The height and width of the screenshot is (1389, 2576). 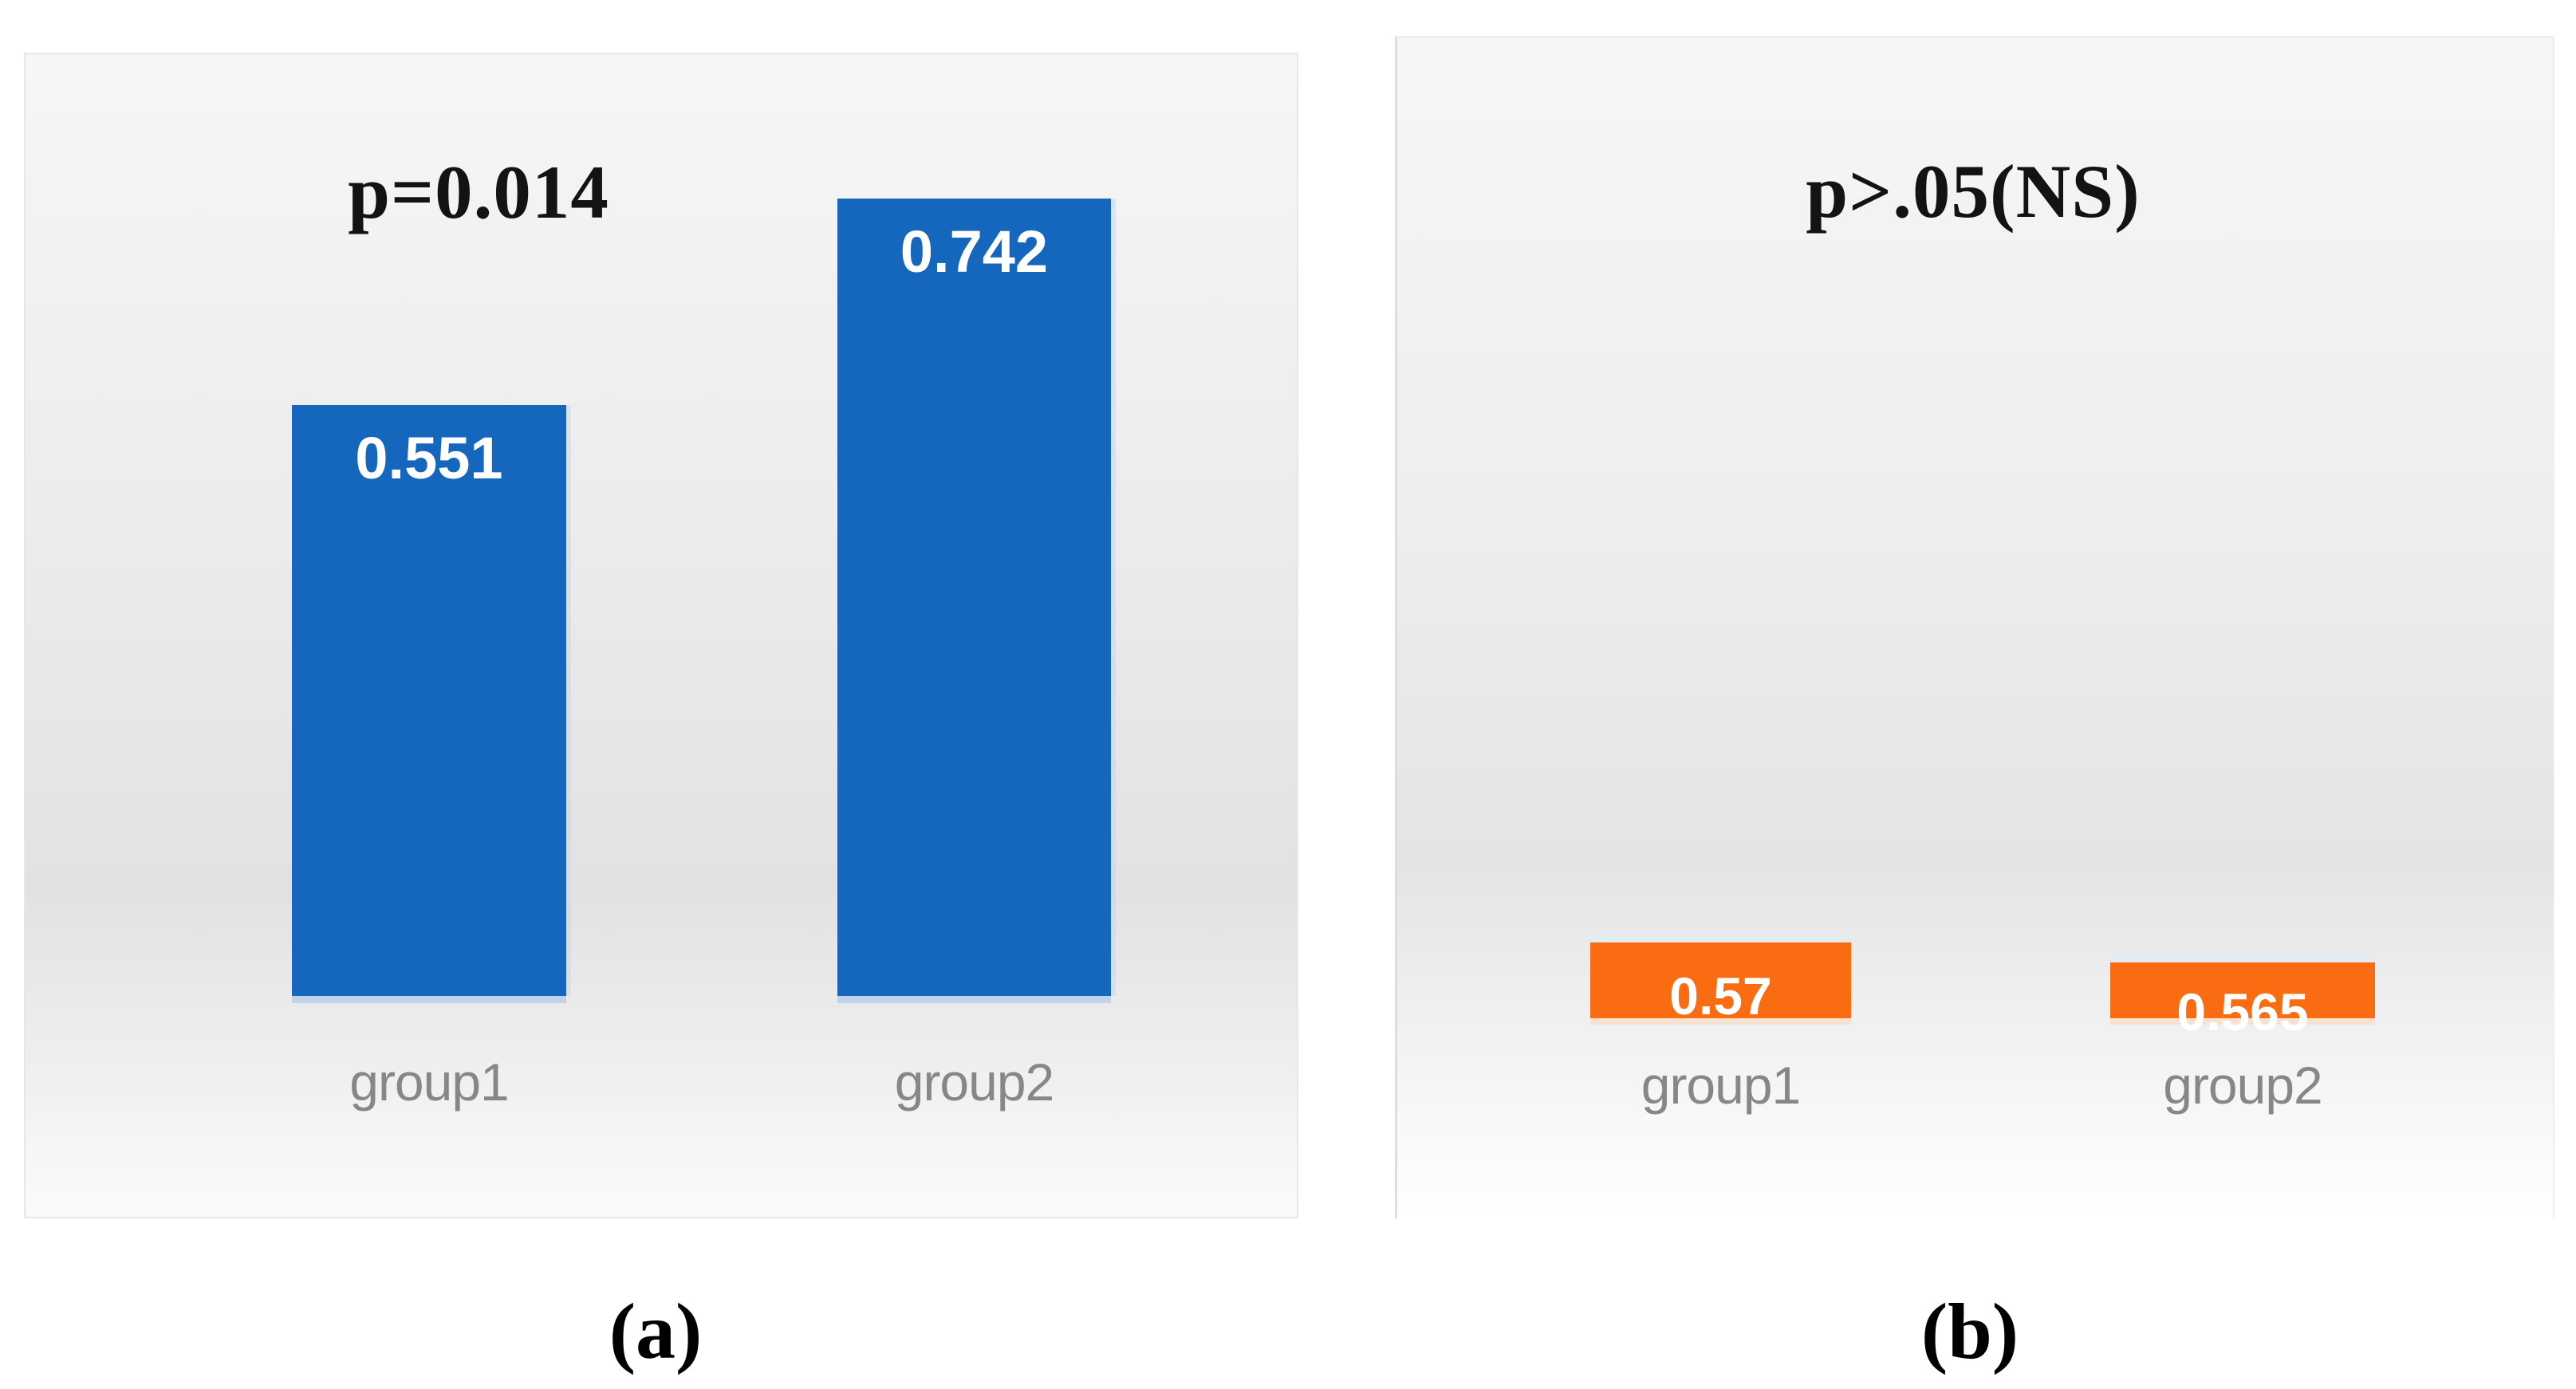 I want to click on bar-value-label: 0.57, so click(x=1720, y=995).